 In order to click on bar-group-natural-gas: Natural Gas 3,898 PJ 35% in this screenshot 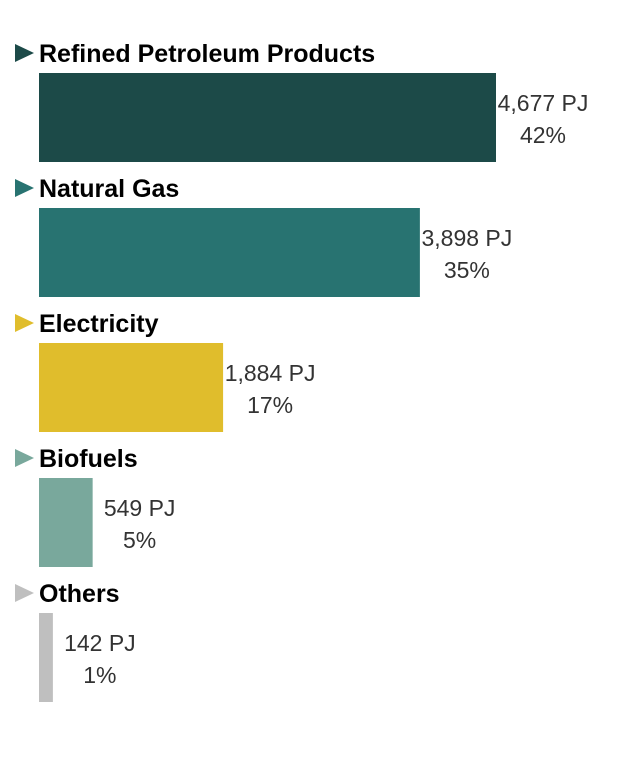, I will do `click(263, 236)`.